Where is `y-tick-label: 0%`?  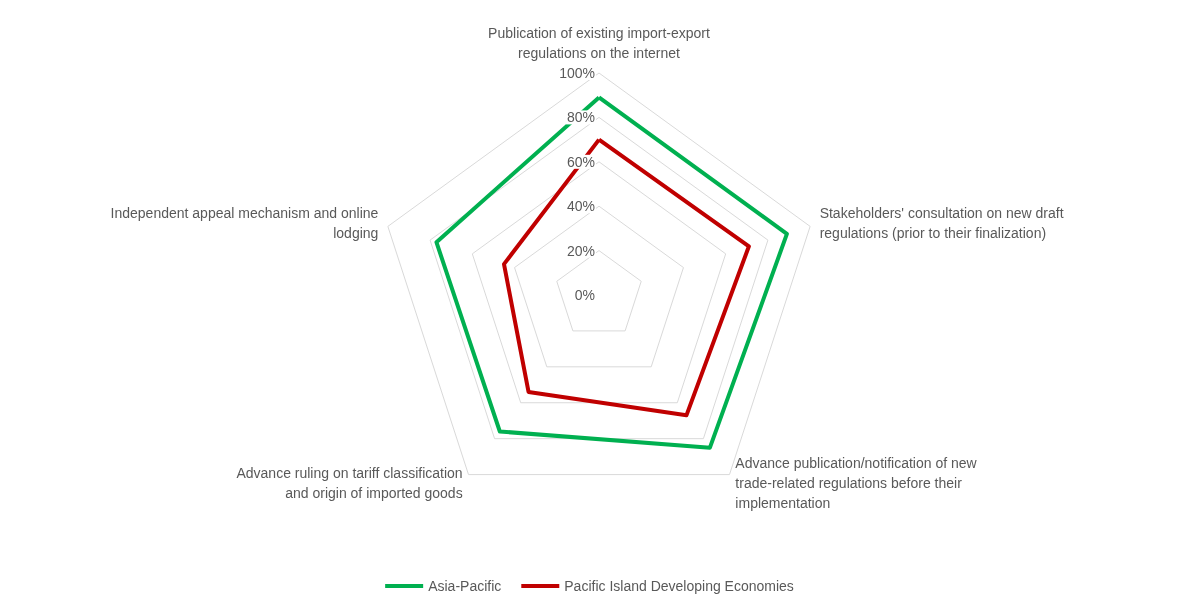
y-tick-label: 0% is located at coordinates (584, 295).